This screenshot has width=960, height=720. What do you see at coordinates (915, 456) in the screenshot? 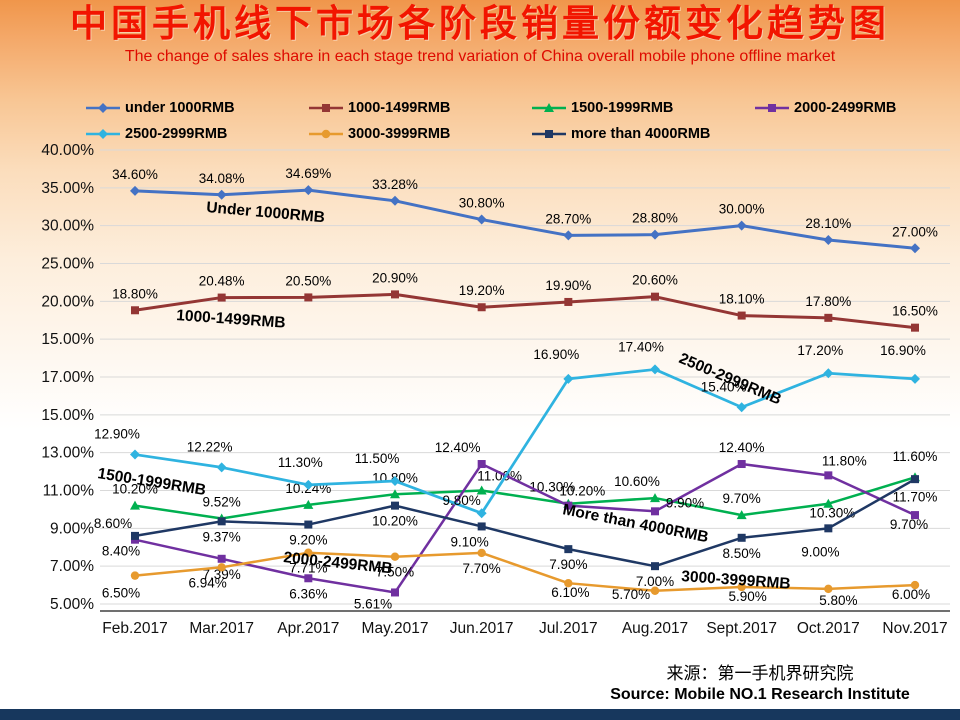
I see `data-label: 11.60%` at bounding box center [915, 456].